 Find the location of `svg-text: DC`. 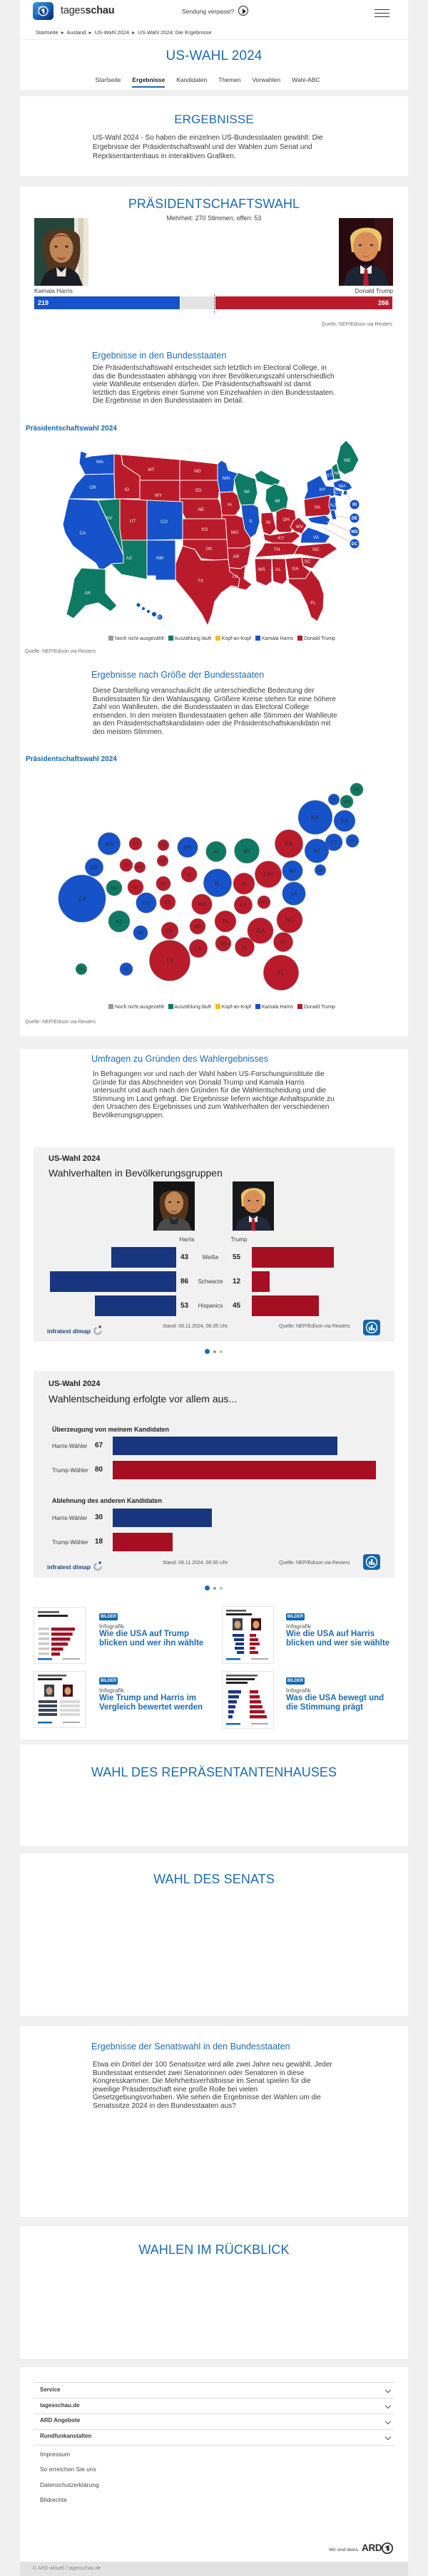

svg-text: DC is located at coordinates (355, 544).